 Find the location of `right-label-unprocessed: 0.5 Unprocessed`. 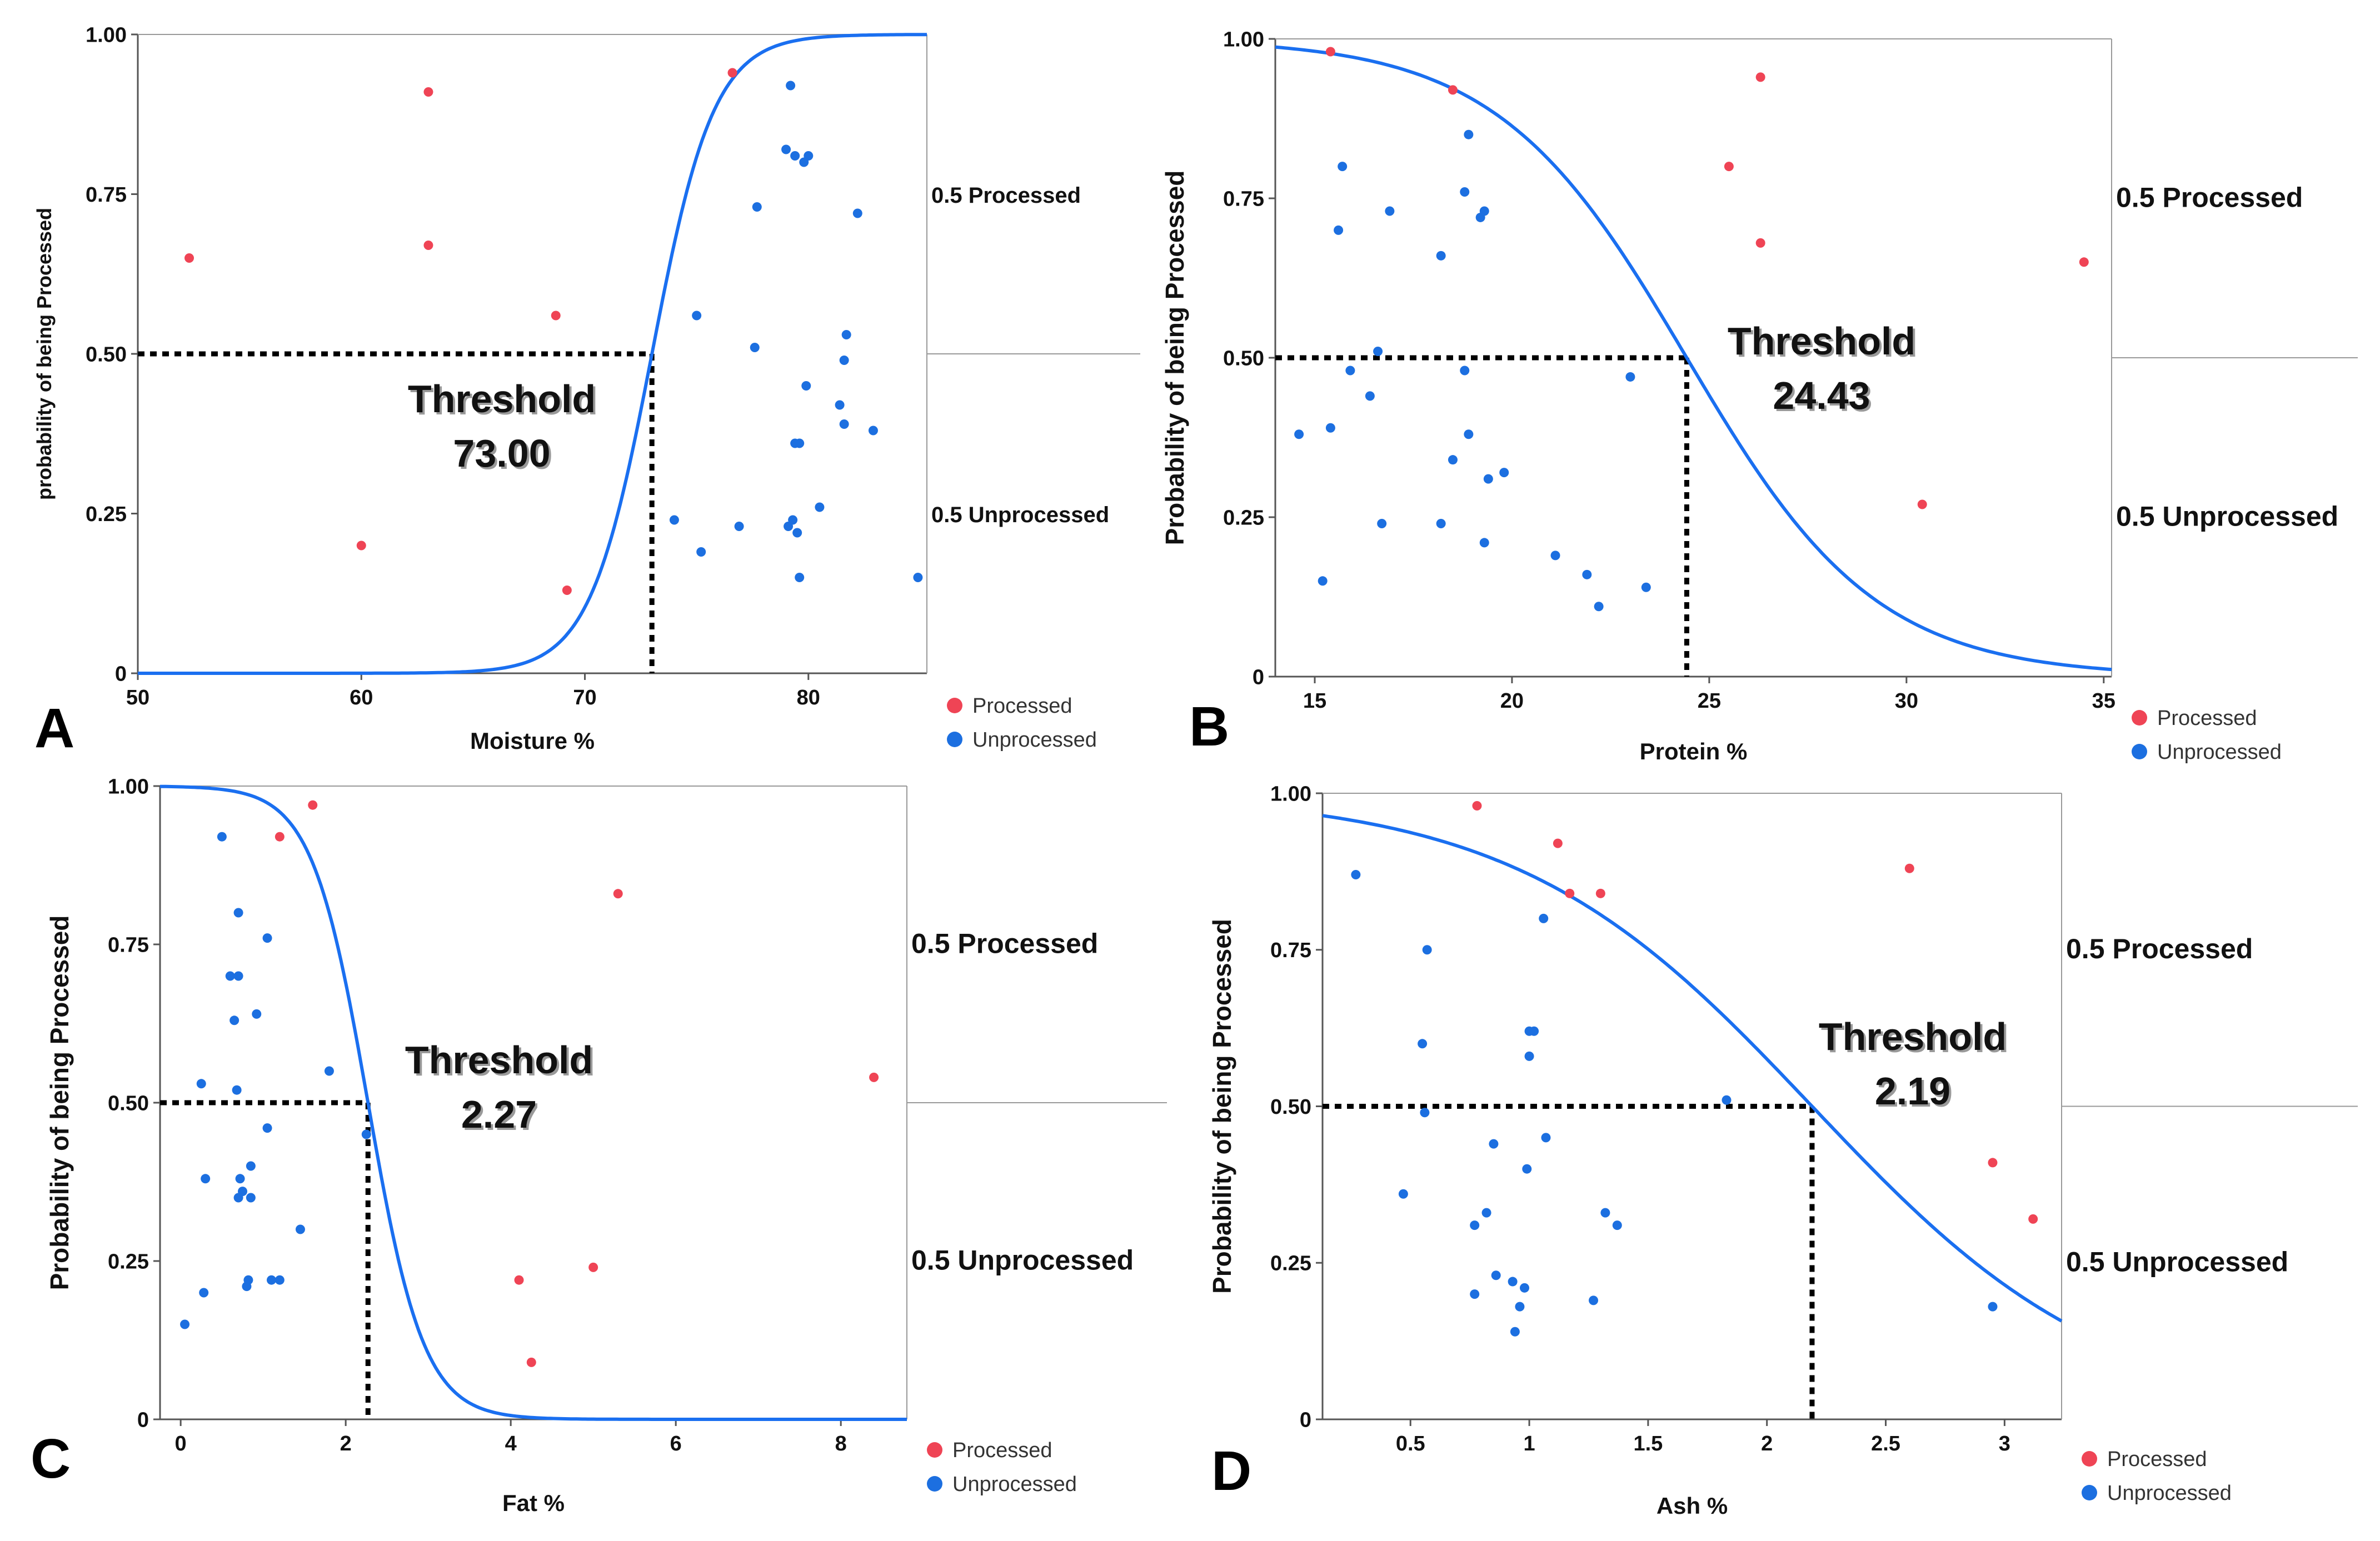

right-label-unprocessed: 0.5 Unprocessed is located at coordinates (1022, 1260).